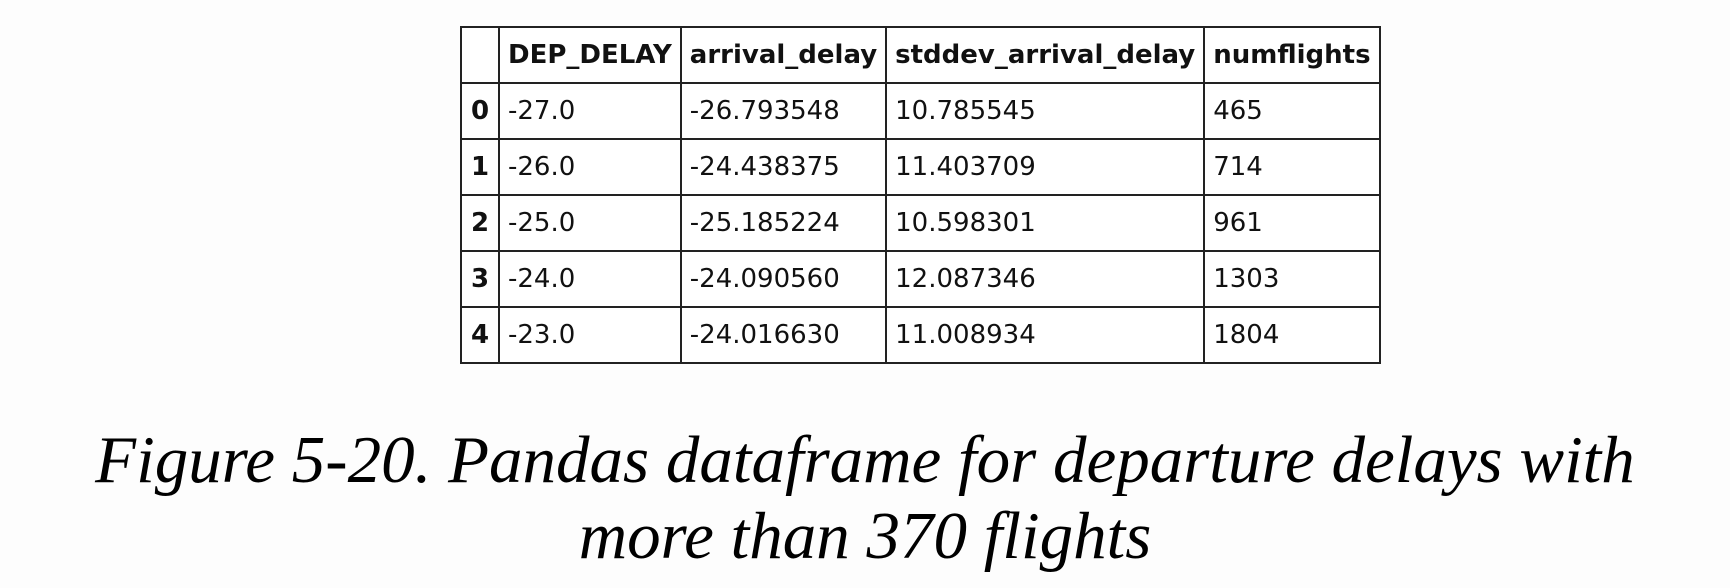  What do you see at coordinates (1292, 335) in the screenshot?
I see `cell-numflights: 1804` at bounding box center [1292, 335].